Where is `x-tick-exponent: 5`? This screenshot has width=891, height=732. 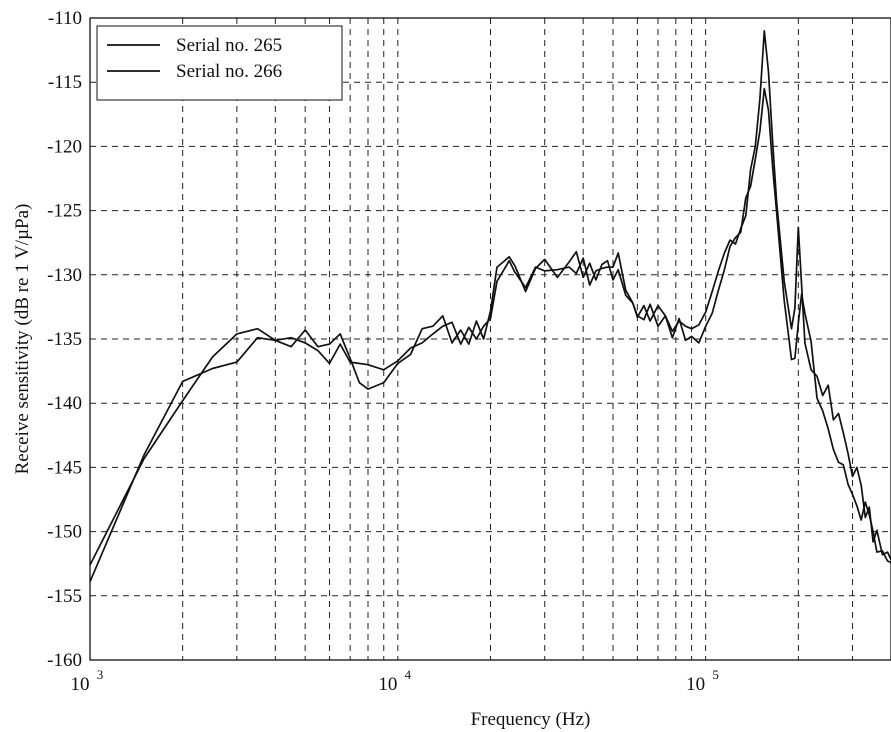
x-tick-exponent: 5 is located at coordinates (715, 674).